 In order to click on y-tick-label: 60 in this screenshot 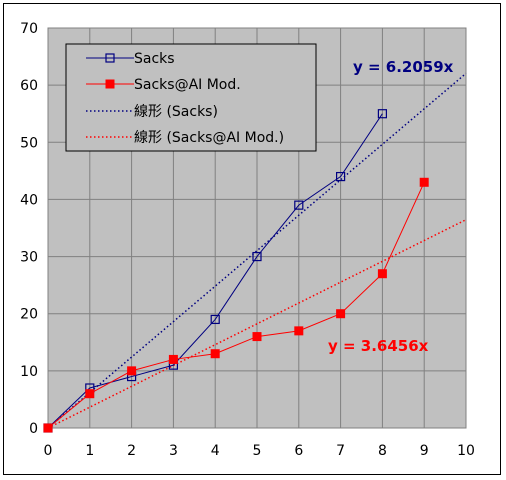, I will do `click(29, 86)`.